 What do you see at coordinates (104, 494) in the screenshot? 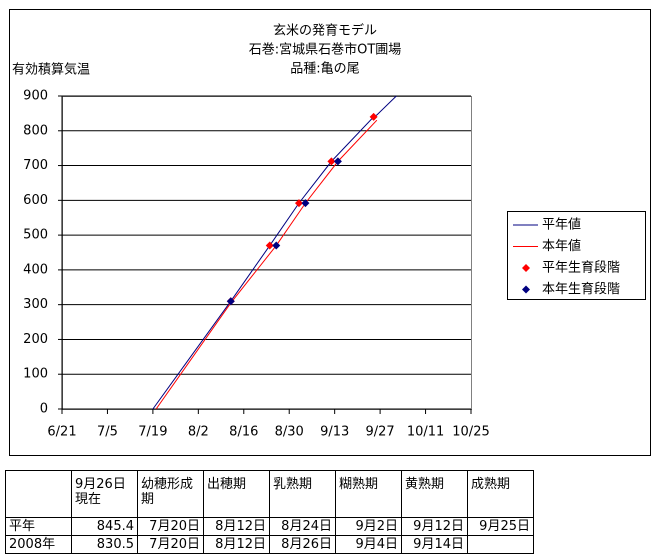
I see `table-cell: 9月26日現在` at bounding box center [104, 494].